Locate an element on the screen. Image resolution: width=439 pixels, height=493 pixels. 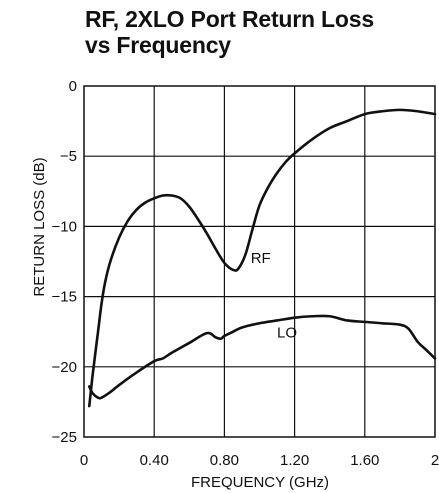
chart-title: RF, 2XLO Port Return Loss vs Frequency is located at coordinates (255, 32).